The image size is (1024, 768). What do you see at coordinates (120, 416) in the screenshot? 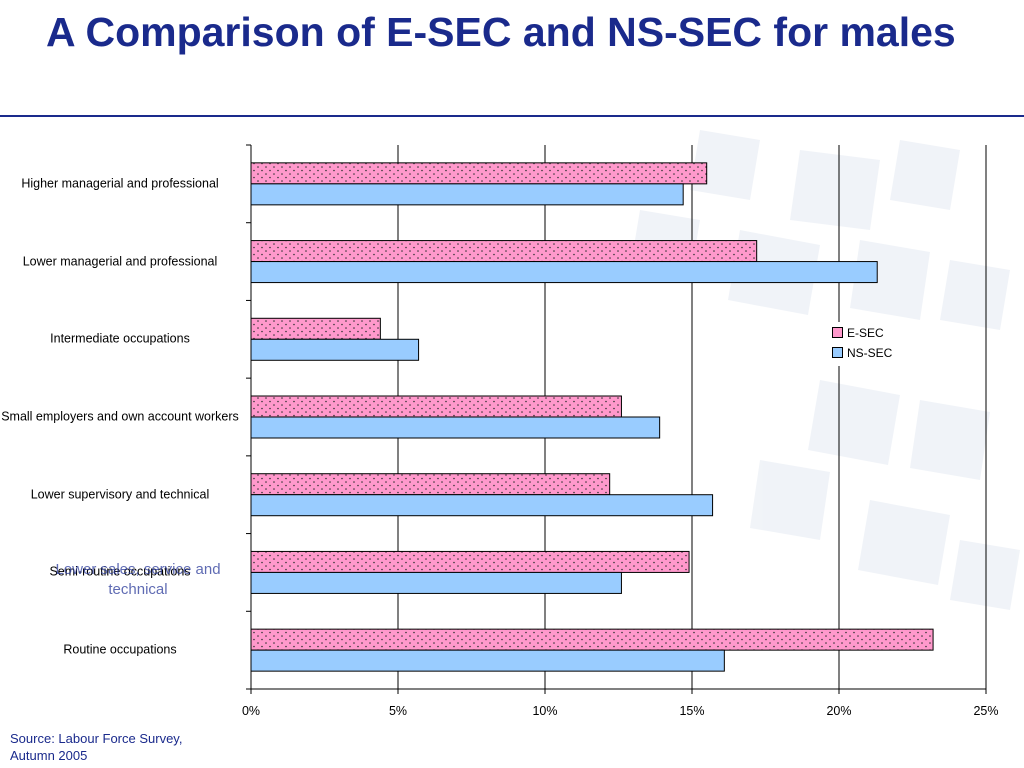
I see `category-label: Small employers and own account workers` at bounding box center [120, 416].